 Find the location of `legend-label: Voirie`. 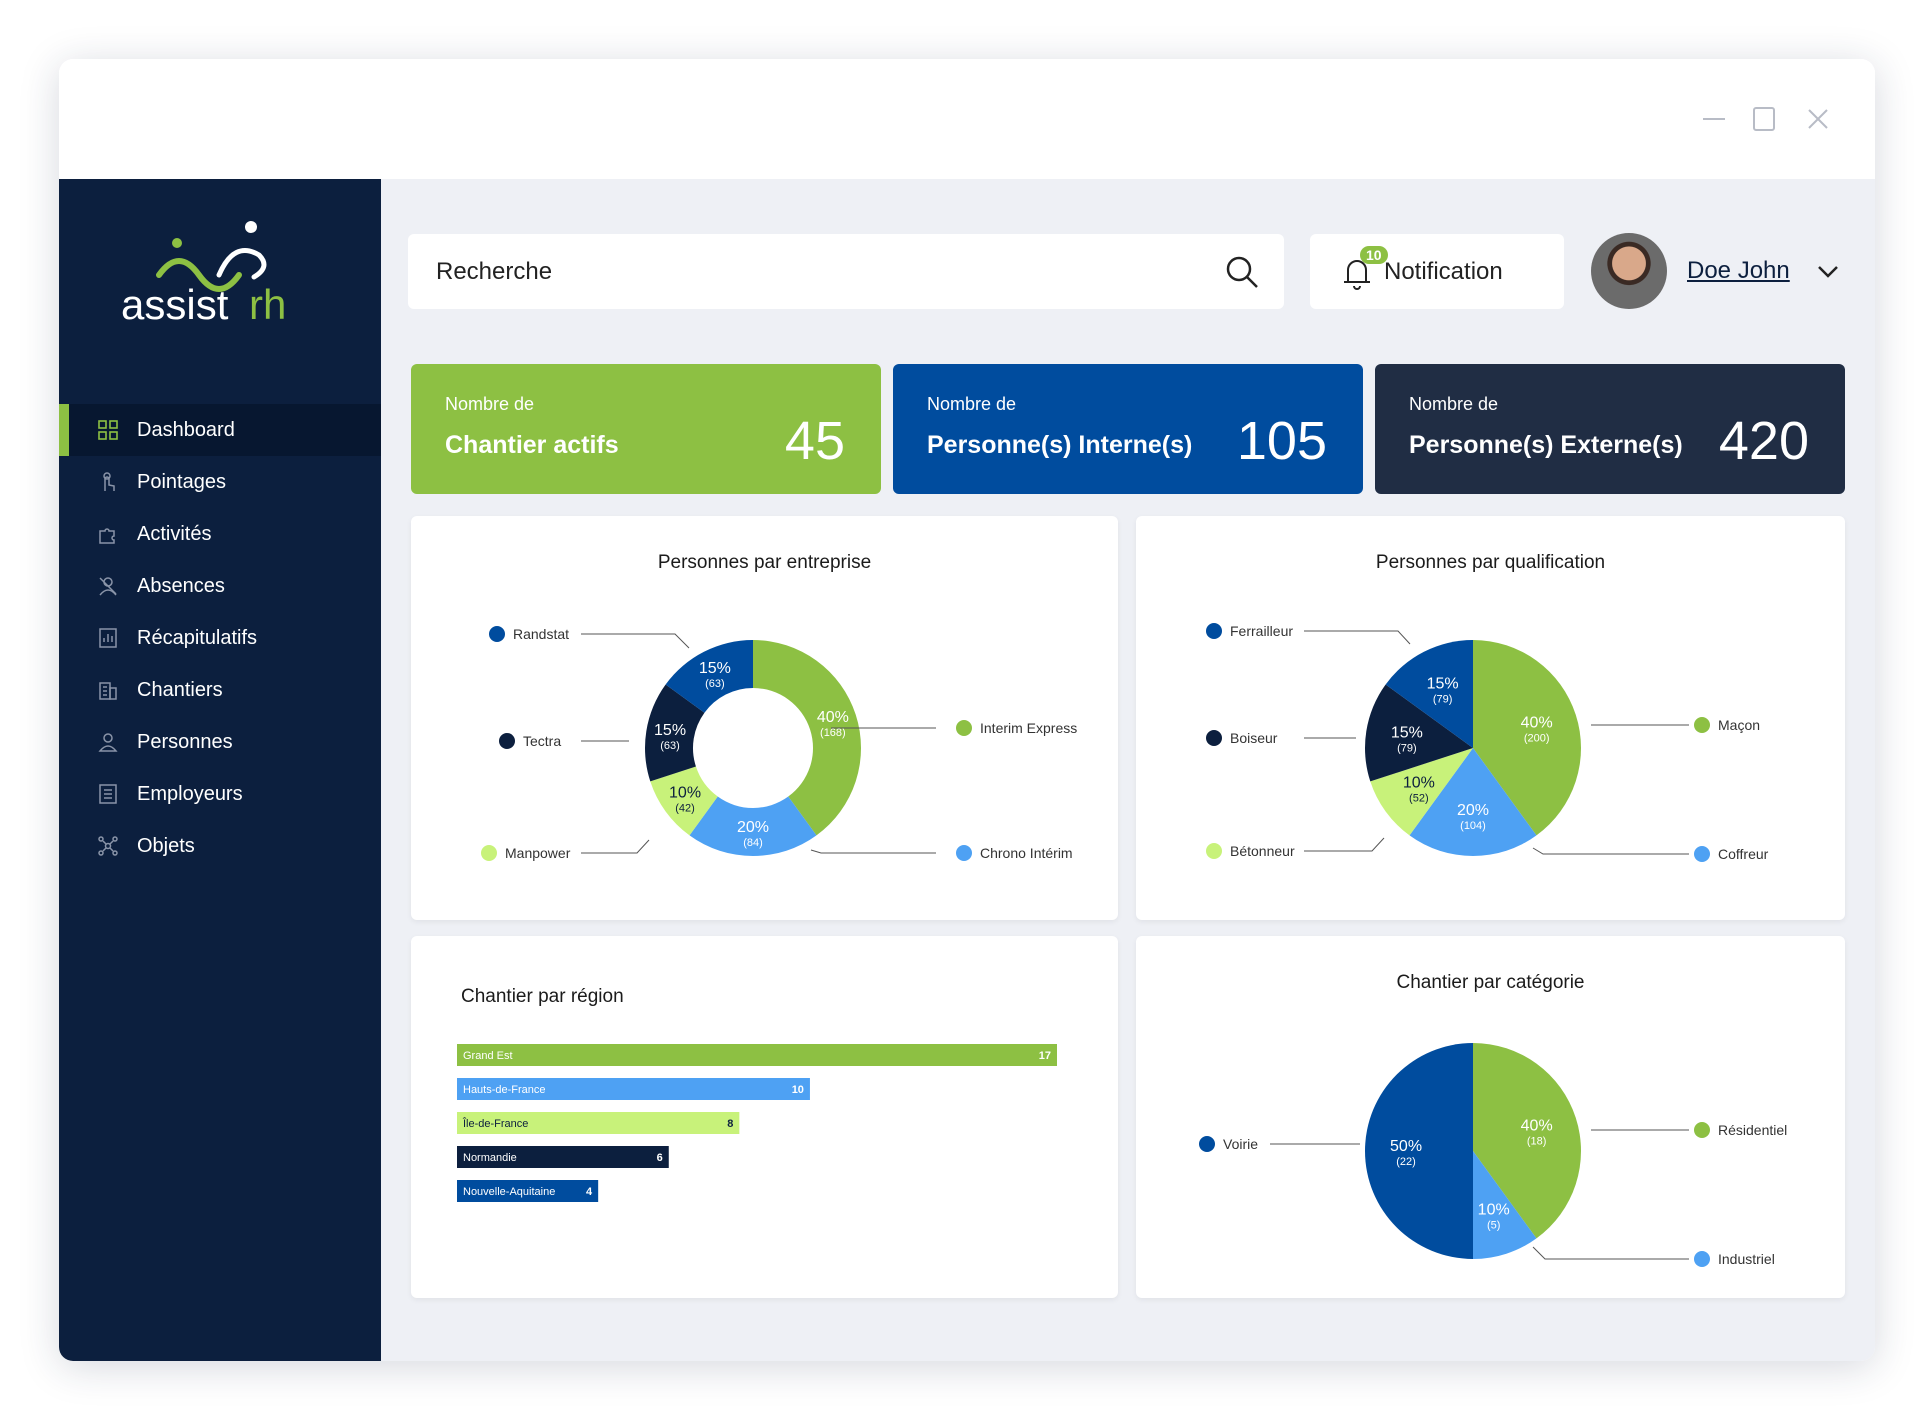

legend-label: Voirie is located at coordinates (1240, 1144).